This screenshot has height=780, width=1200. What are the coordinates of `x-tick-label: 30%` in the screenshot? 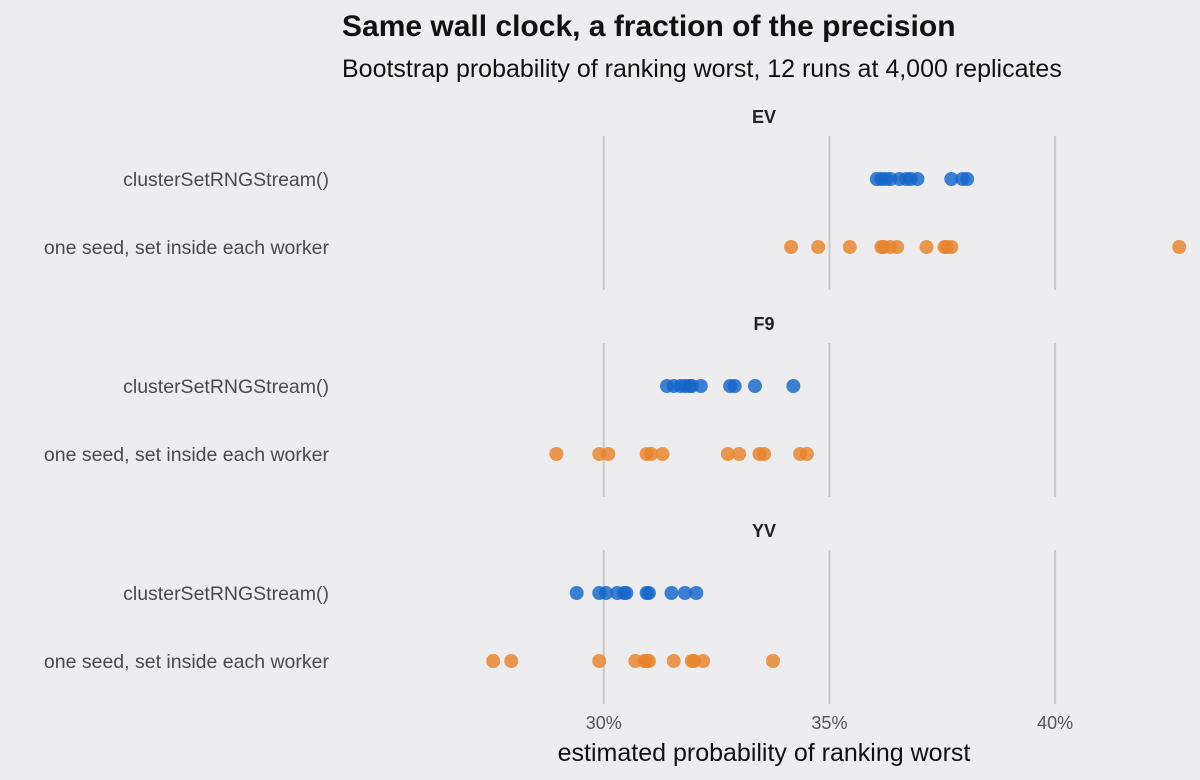 It's located at (604, 723).